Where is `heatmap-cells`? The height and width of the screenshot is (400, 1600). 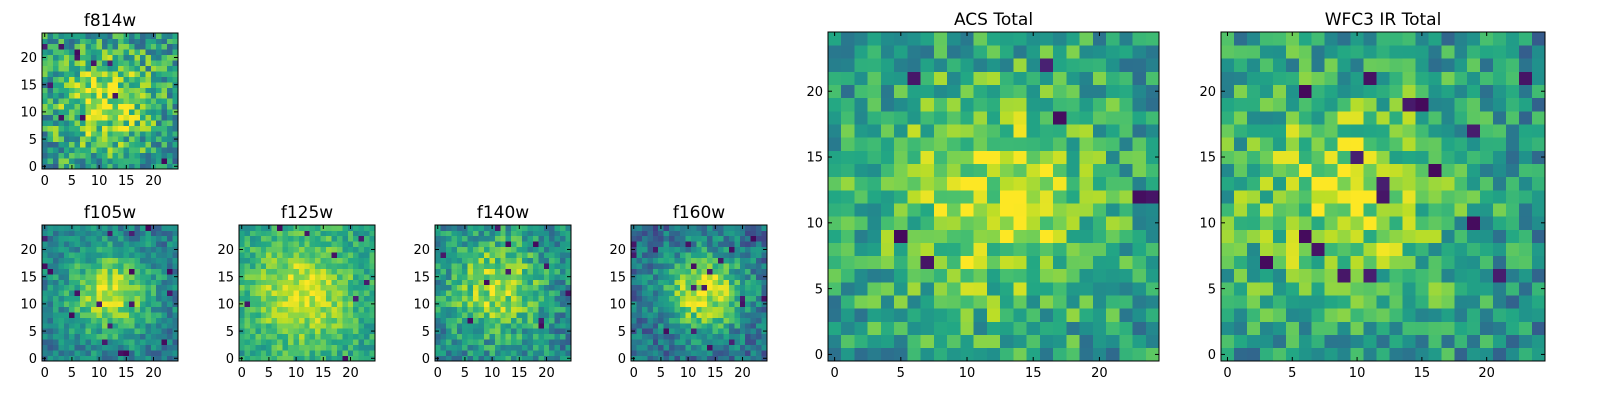 heatmap-cells is located at coordinates (307, 293).